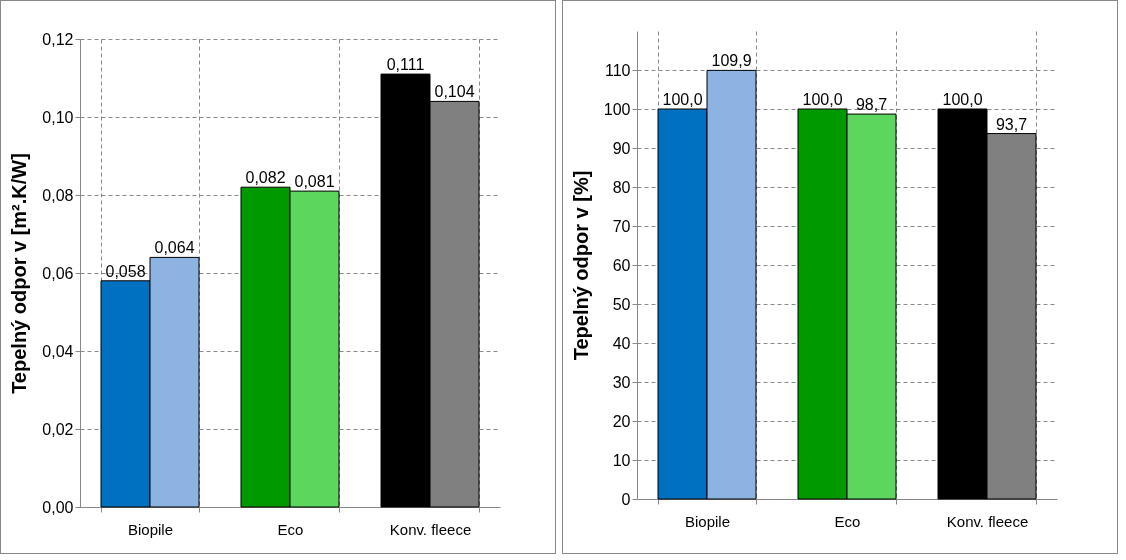  Describe the element at coordinates (125, 271) in the screenshot. I see `data-label: 0,058` at that location.